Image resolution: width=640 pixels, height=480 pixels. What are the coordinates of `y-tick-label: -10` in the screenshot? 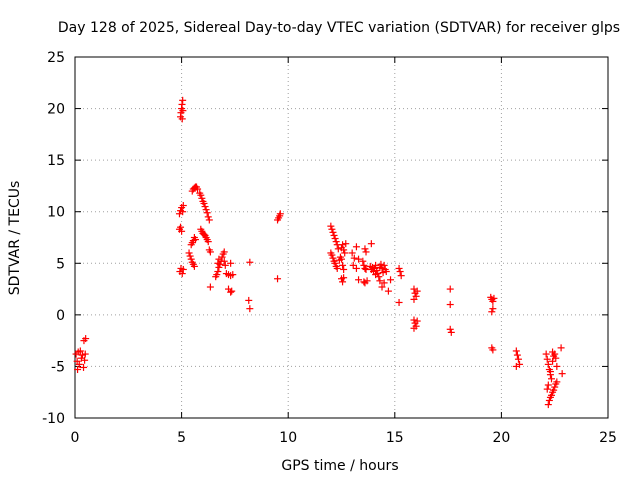 It's located at (53, 419).